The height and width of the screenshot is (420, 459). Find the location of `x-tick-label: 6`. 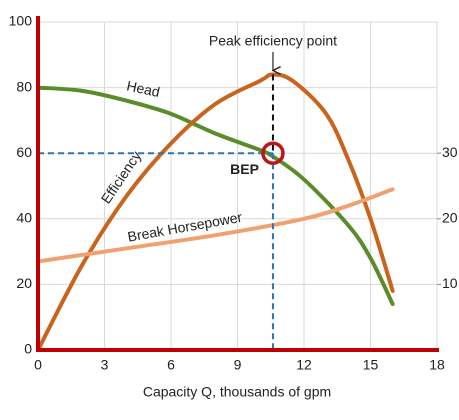

x-tick-label: 6 is located at coordinates (171, 365).